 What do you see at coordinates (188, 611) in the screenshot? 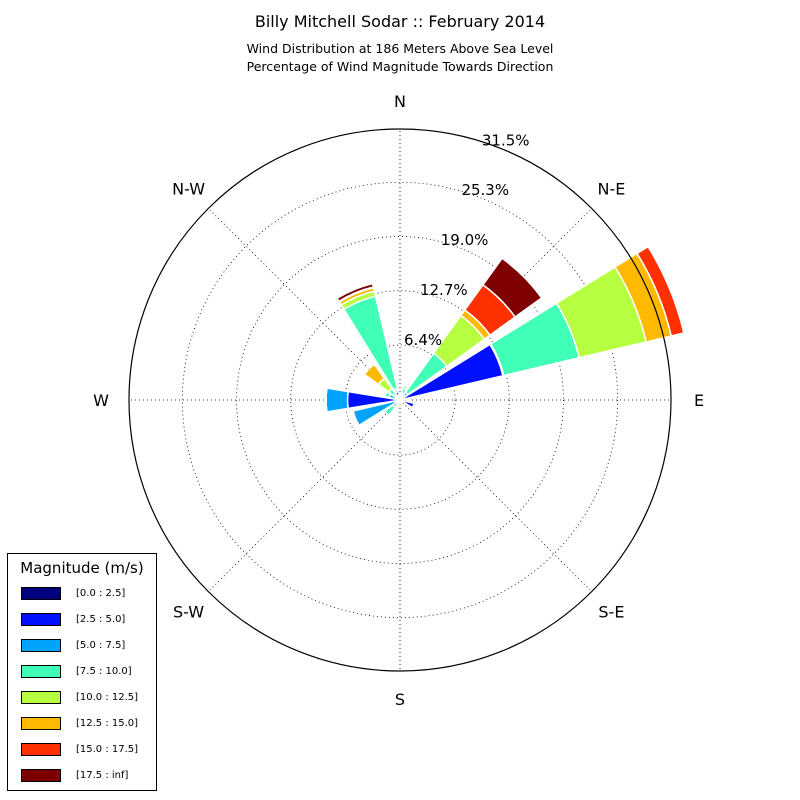
I see `direction-label: S-W` at bounding box center [188, 611].